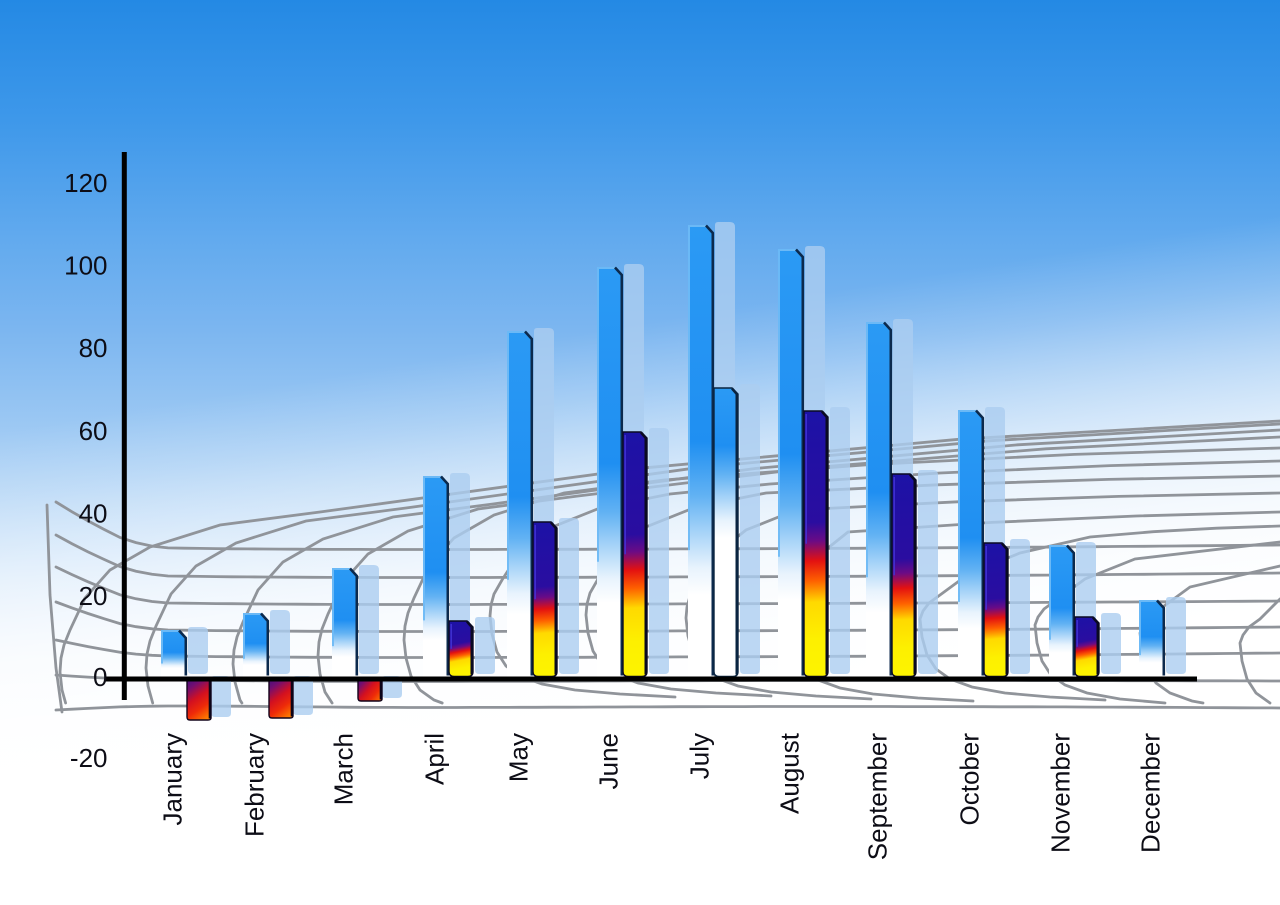 The image size is (1280, 905). I want to click on svg-text: October, so click(970, 779).